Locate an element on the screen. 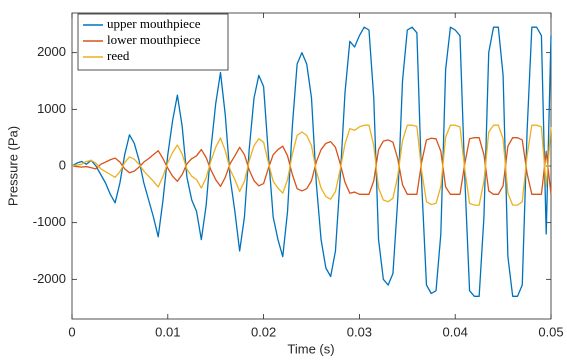  x-axis-label: Time (s) is located at coordinates (310, 348).